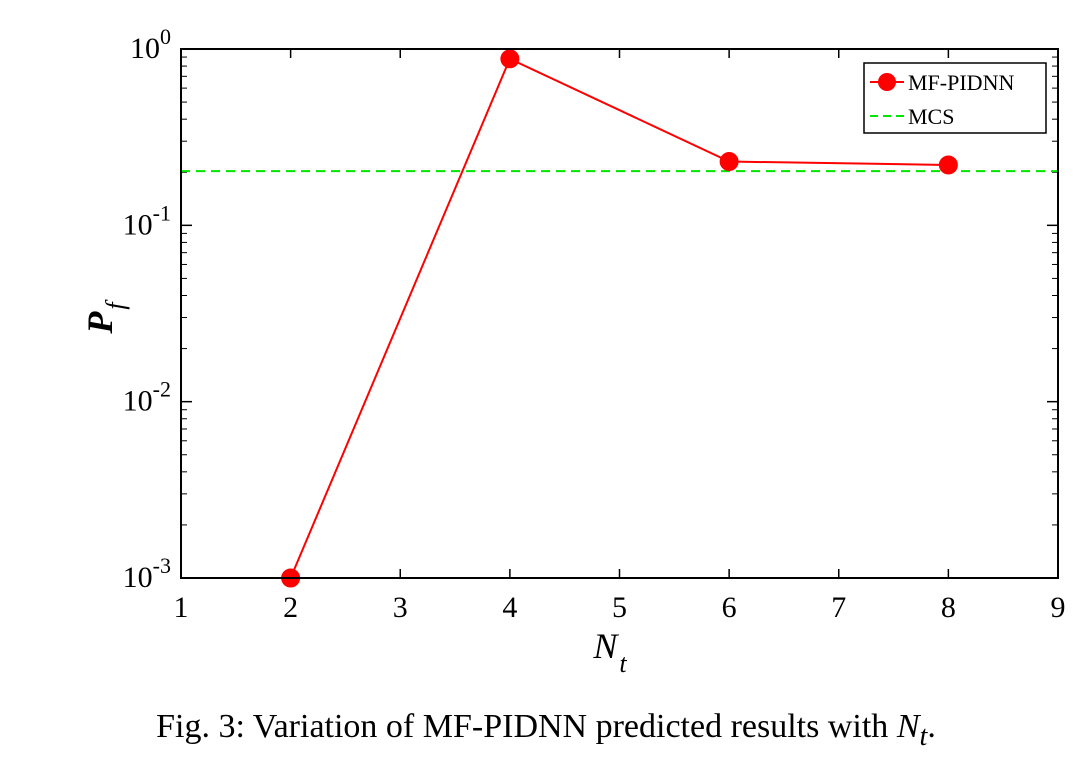 Image resolution: width=1092 pixels, height=759 pixels. Describe the element at coordinates (923, 736) in the screenshot. I see `caption-math-sub: t` at that location.